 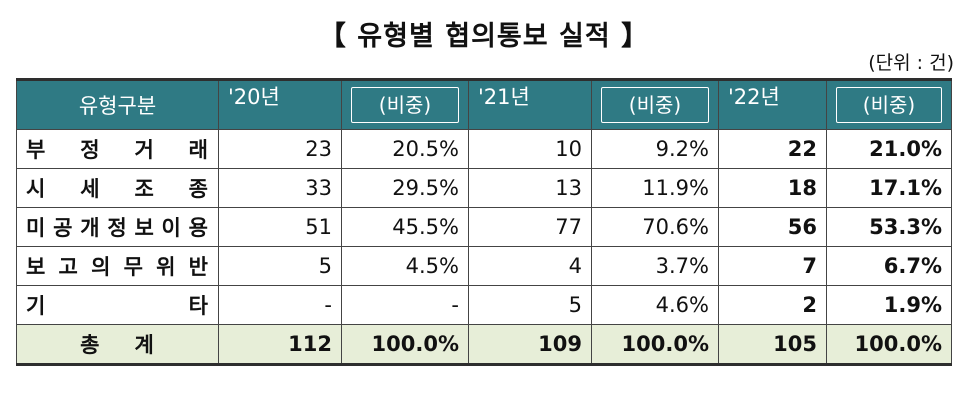 What do you see at coordinates (280, 104) in the screenshot?
I see `header-year-20: '20년` at bounding box center [280, 104].